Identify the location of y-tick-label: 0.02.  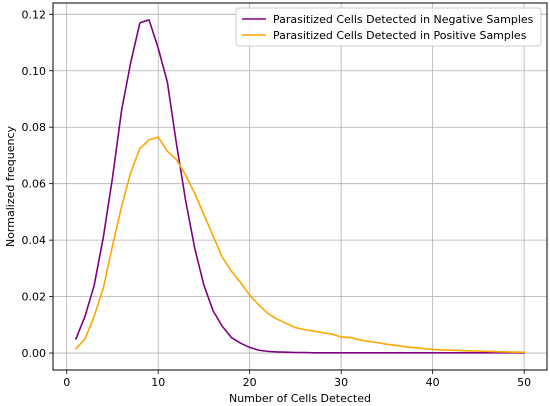
(34, 297).